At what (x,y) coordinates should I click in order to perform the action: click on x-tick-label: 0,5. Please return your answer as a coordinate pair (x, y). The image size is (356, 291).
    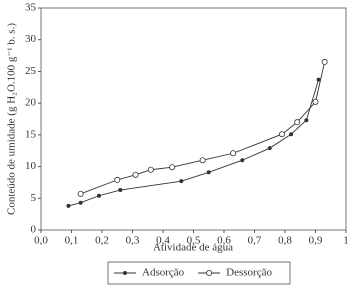
    Looking at the image, I should click on (194, 241).